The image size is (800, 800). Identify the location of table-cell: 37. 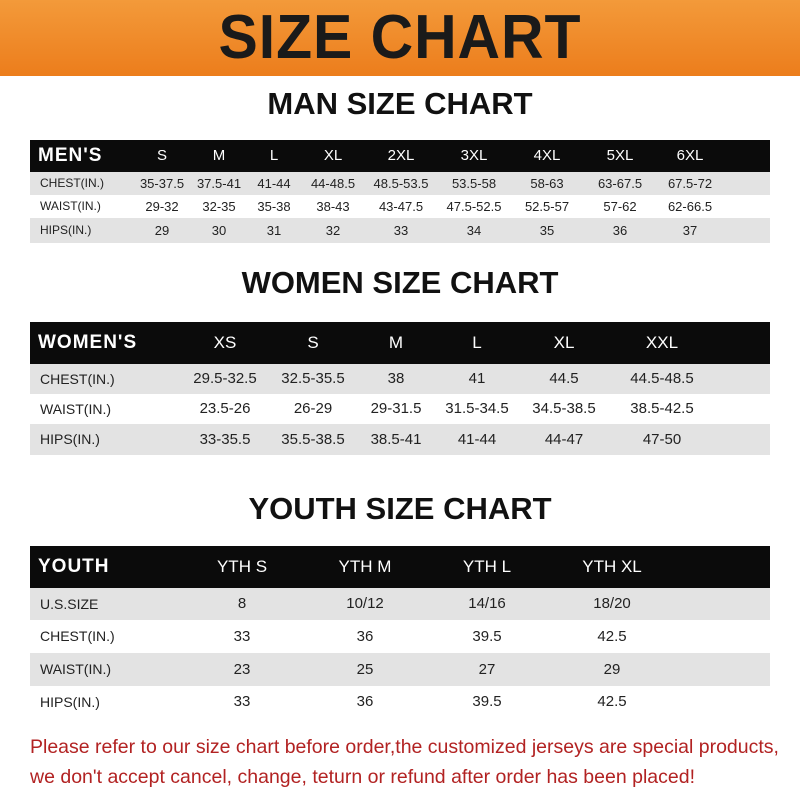
(690, 230).